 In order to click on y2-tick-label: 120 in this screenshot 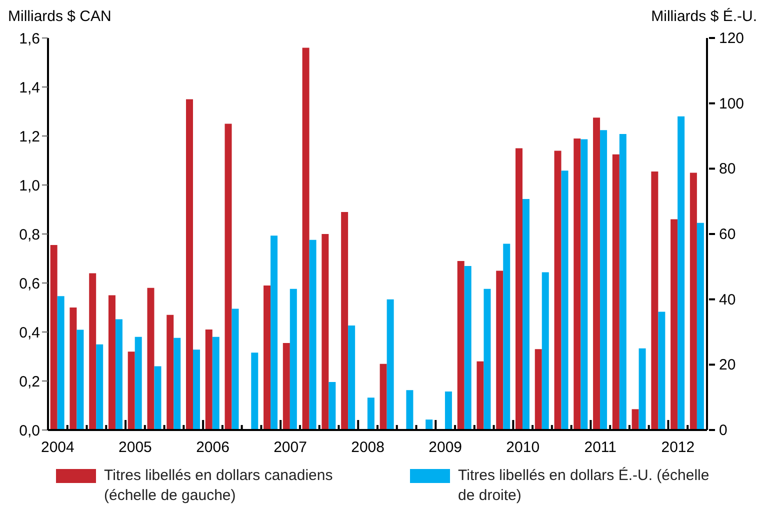, I will do `click(731, 38)`.